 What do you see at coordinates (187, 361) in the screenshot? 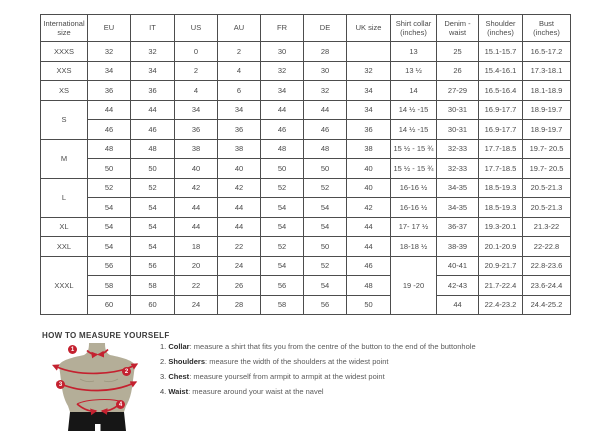
I see `step-term: Shoulders` at bounding box center [187, 361].